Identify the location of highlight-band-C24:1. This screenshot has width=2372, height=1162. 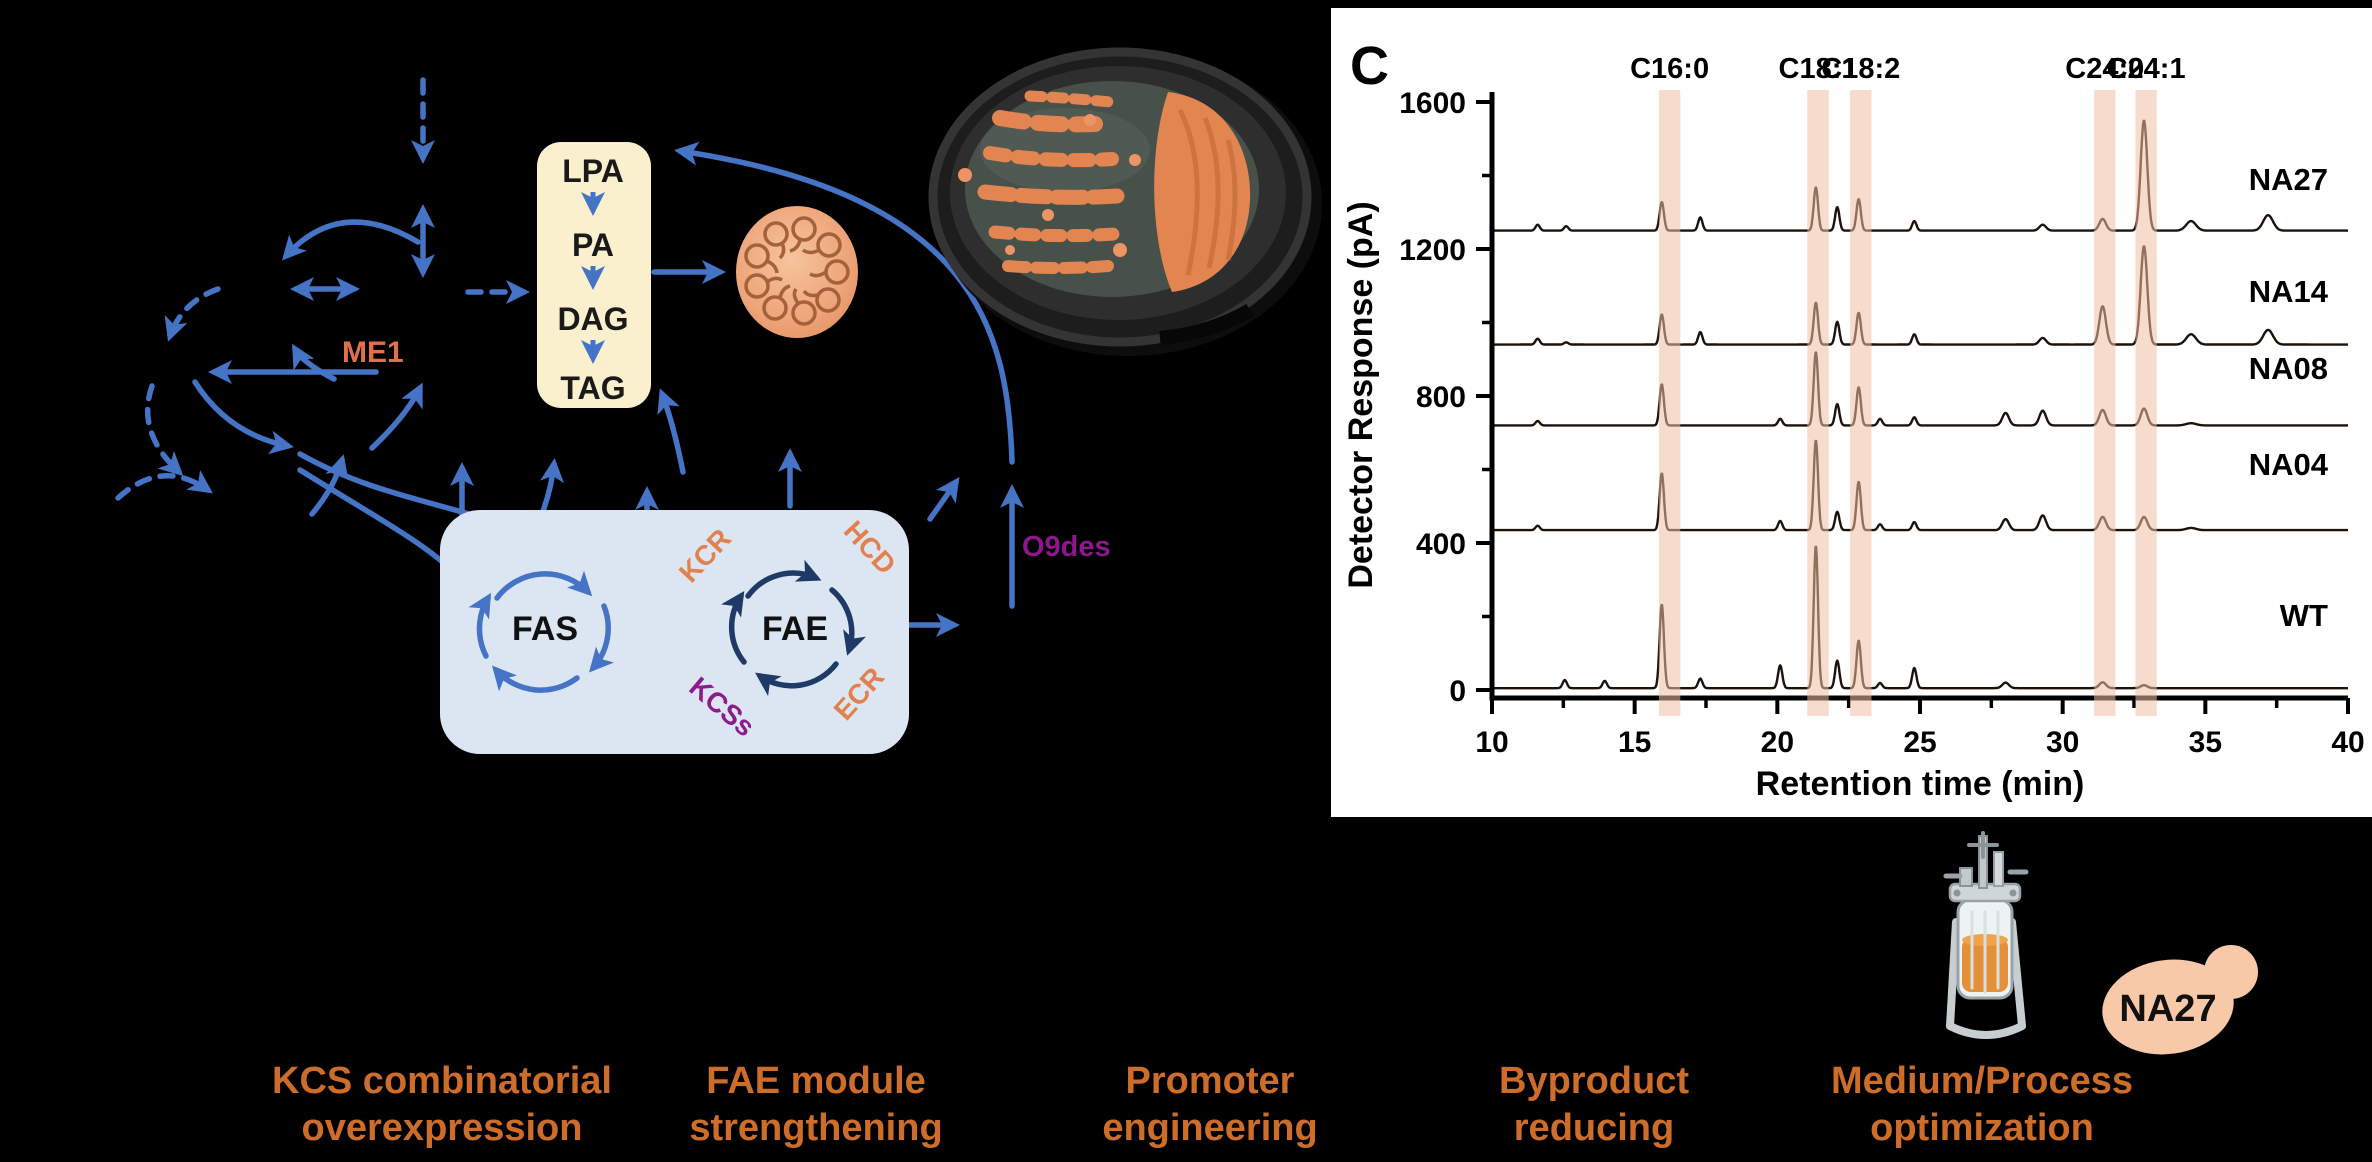
(2146, 403).